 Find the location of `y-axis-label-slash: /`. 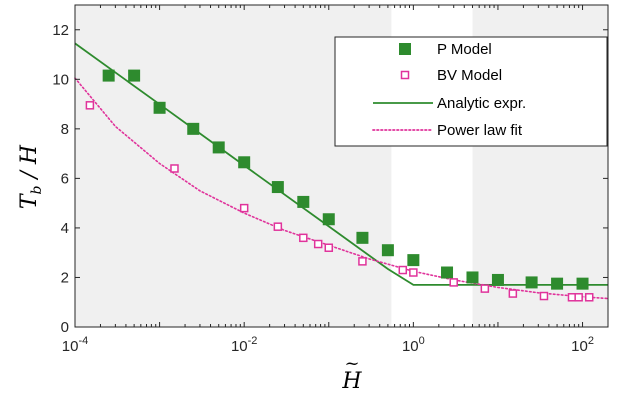

y-axis-label-slash: / is located at coordinates (29, 174).